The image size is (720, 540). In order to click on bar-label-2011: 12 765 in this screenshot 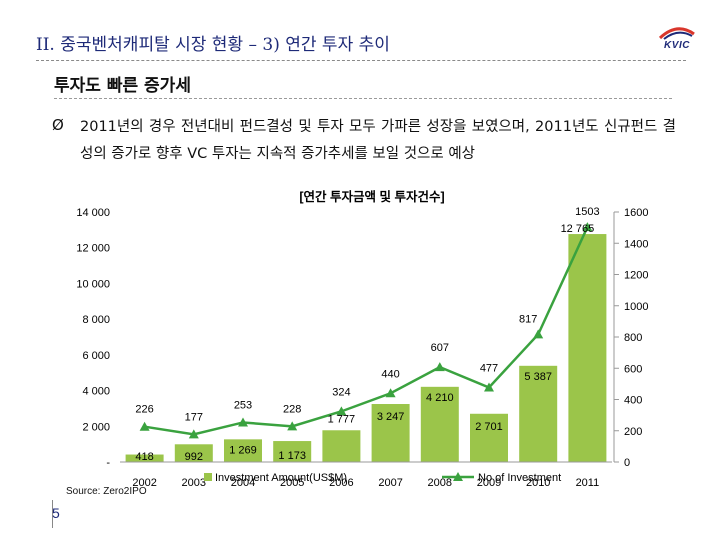, I will do `click(578, 229)`.